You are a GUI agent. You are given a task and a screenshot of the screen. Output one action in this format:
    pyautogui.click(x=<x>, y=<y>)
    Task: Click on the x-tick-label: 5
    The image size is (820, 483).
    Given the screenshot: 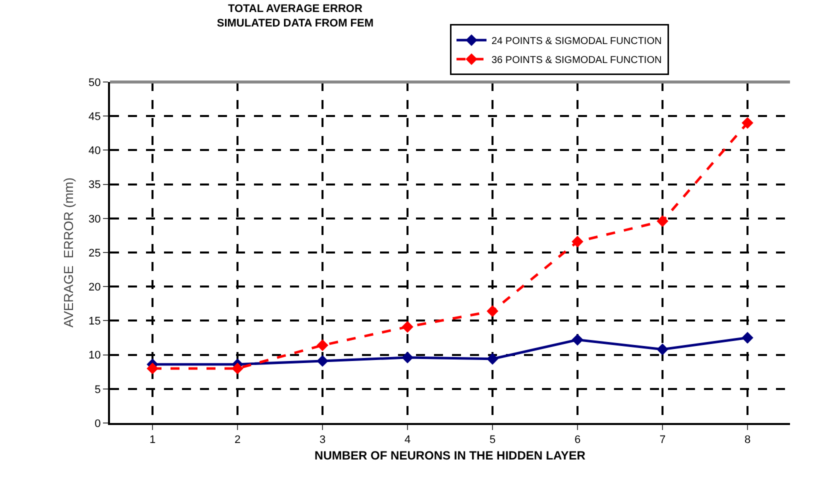 What is the action you would take?
    pyautogui.click(x=492, y=440)
    